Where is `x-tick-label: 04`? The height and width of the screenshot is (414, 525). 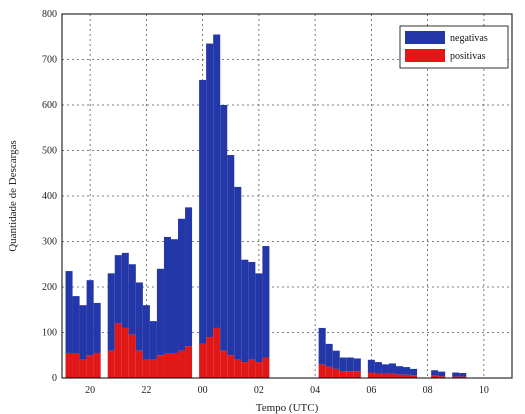 x-tick-label: 04 is located at coordinates (315, 390).